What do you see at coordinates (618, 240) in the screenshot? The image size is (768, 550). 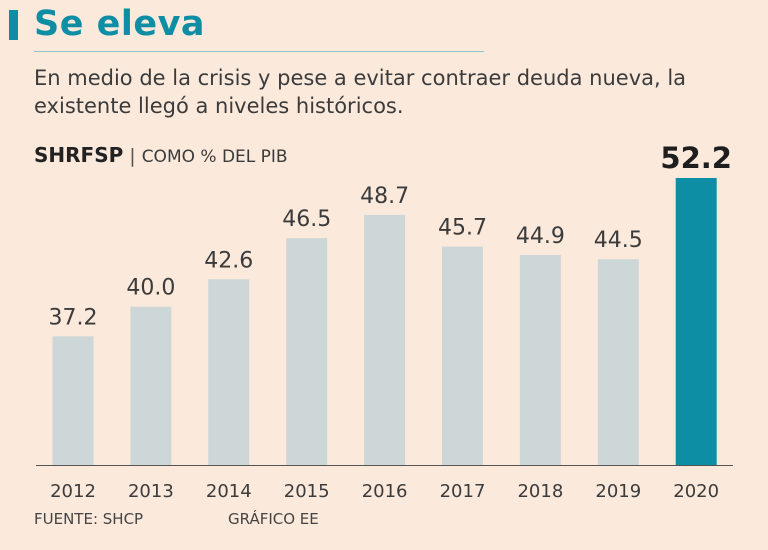 I see `data-label: 44.5` at bounding box center [618, 240].